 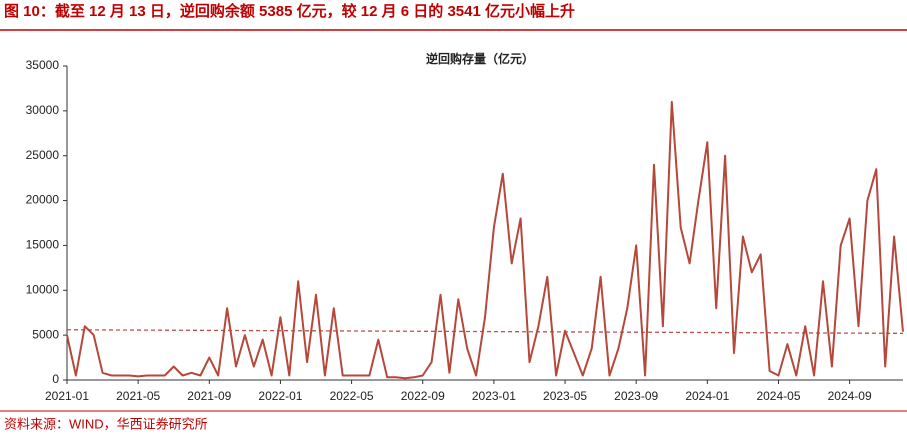 What do you see at coordinates (43, 155) in the screenshot?
I see `y-tick-label: 25000` at bounding box center [43, 155].